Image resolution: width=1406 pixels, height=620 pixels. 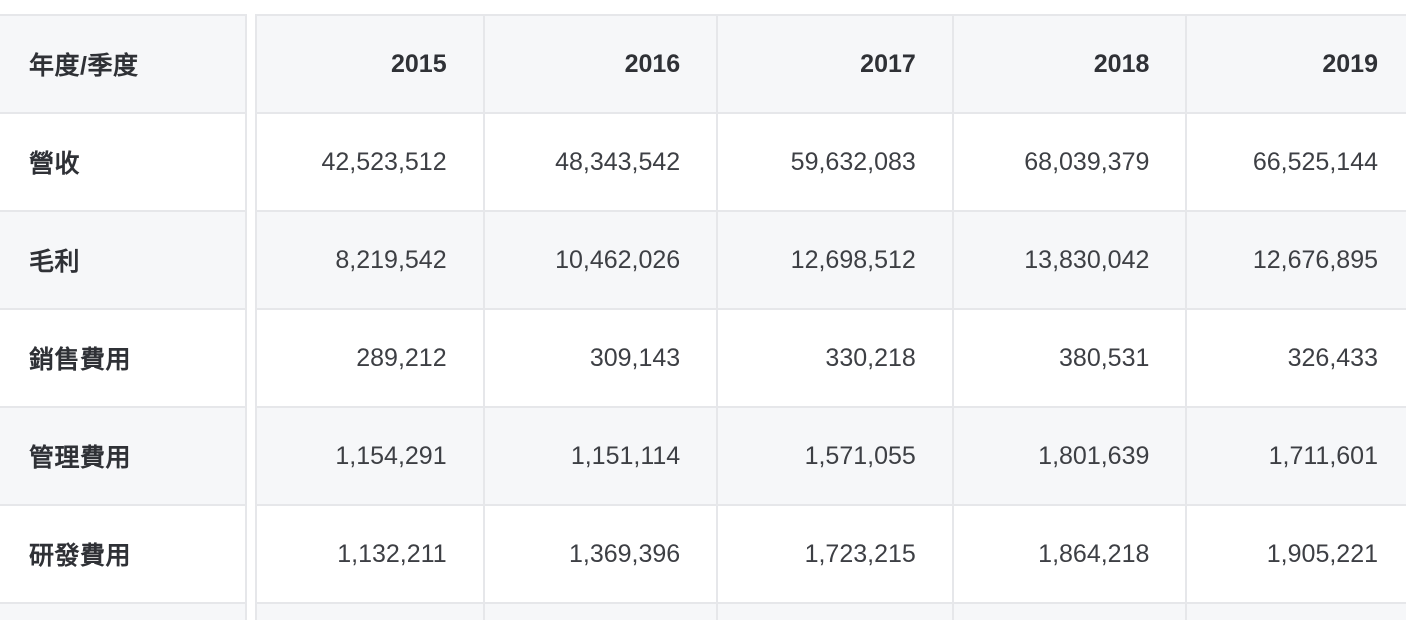 I want to click on table-cell: 380,531, so click(x=1071, y=358).